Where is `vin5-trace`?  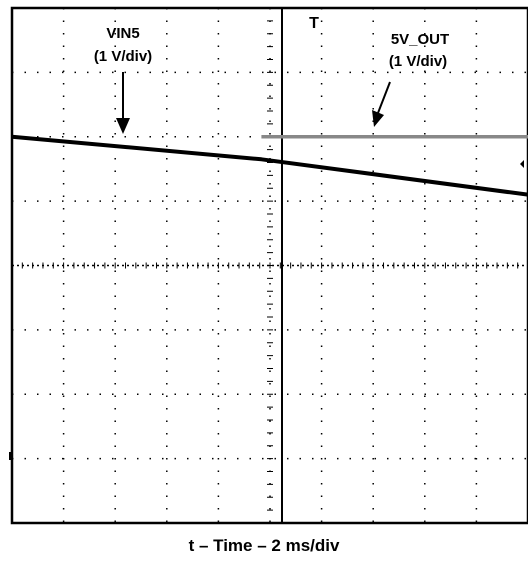
vin5-trace is located at coordinates (269, 165).